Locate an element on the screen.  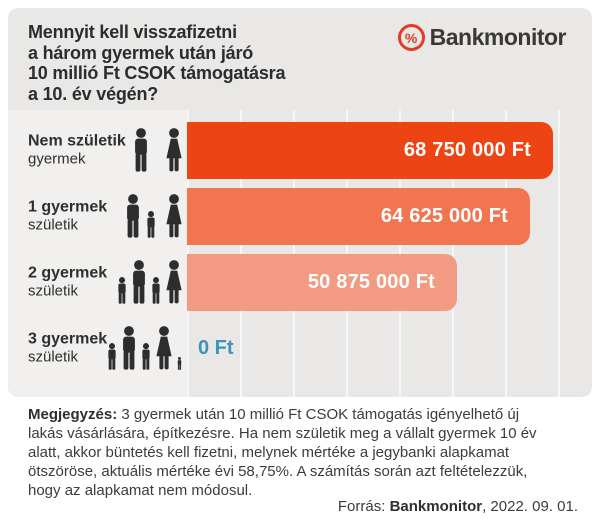
bar: 68 750 000 Ft is located at coordinates (370, 150).